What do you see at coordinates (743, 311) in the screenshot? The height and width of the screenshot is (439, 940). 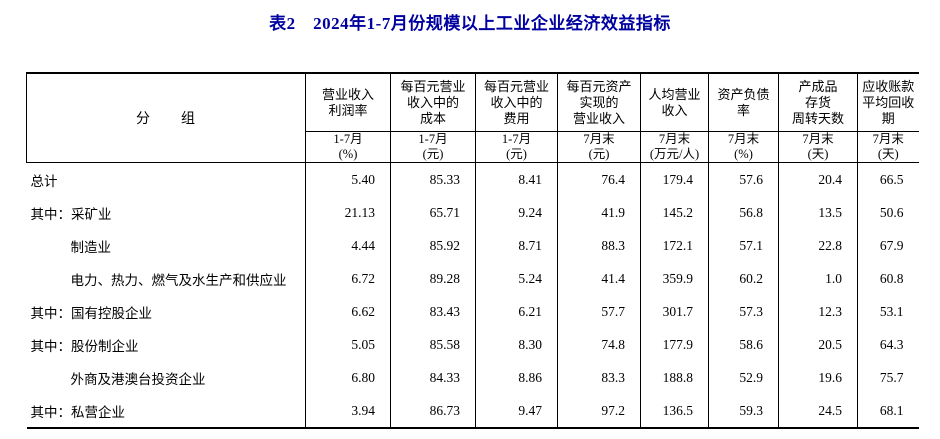 I see `cell-value: 57.3` at bounding box center [743, 311].